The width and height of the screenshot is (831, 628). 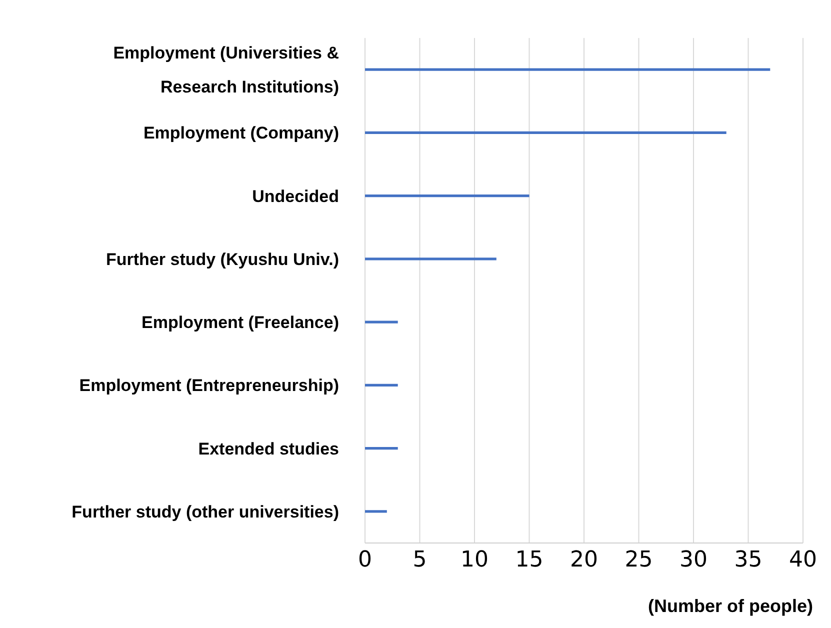 What do you see at coordinates (419, 560) in the screenshot?
I see `x-tick-label: 5` at bounding box center [419, 560].